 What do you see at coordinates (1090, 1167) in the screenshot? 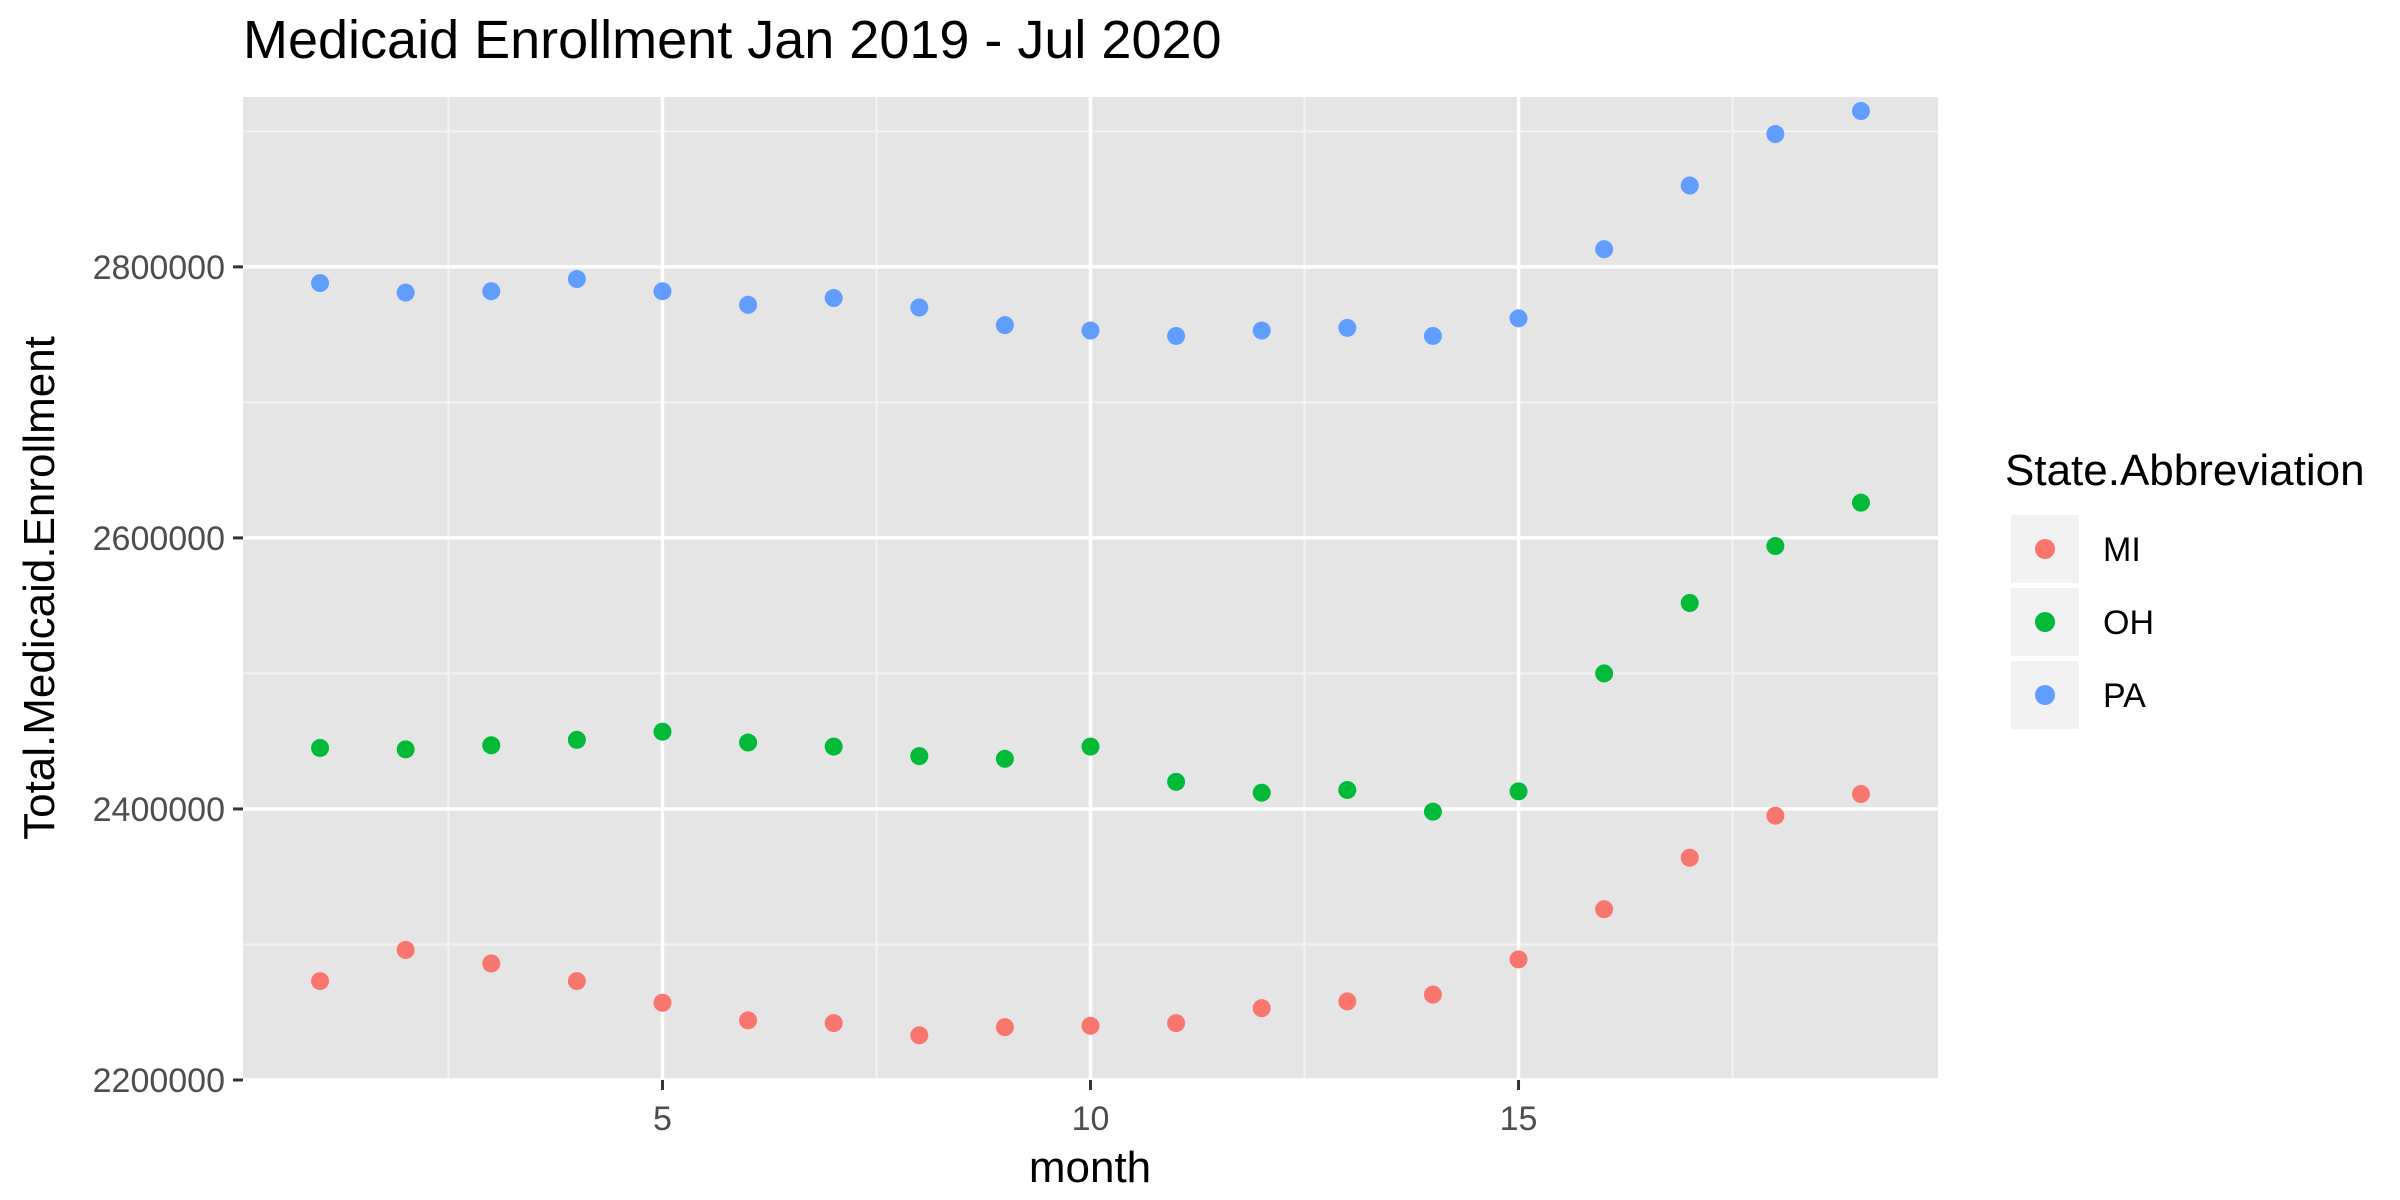
I see `x-axis-title: month` at bounding box center [1090, 1167].